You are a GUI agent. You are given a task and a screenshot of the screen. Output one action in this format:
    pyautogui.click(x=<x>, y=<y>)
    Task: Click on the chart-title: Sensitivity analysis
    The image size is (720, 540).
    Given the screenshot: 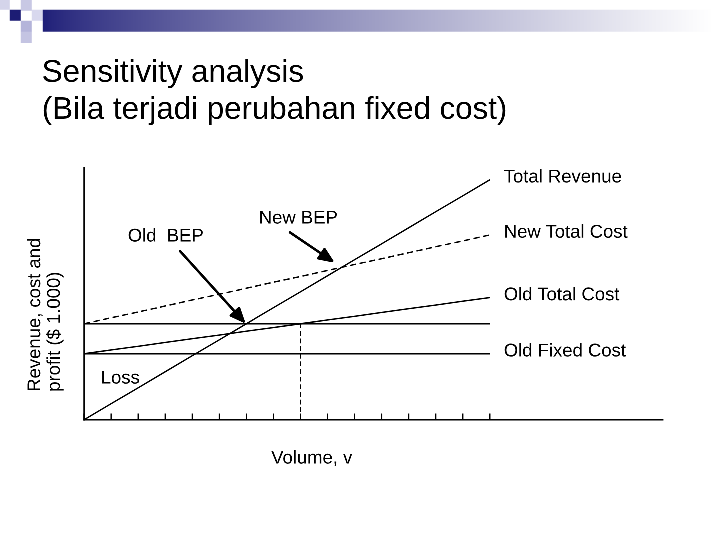 What is the action you would take?
    pyautogui.click(x=173, y=73)
    